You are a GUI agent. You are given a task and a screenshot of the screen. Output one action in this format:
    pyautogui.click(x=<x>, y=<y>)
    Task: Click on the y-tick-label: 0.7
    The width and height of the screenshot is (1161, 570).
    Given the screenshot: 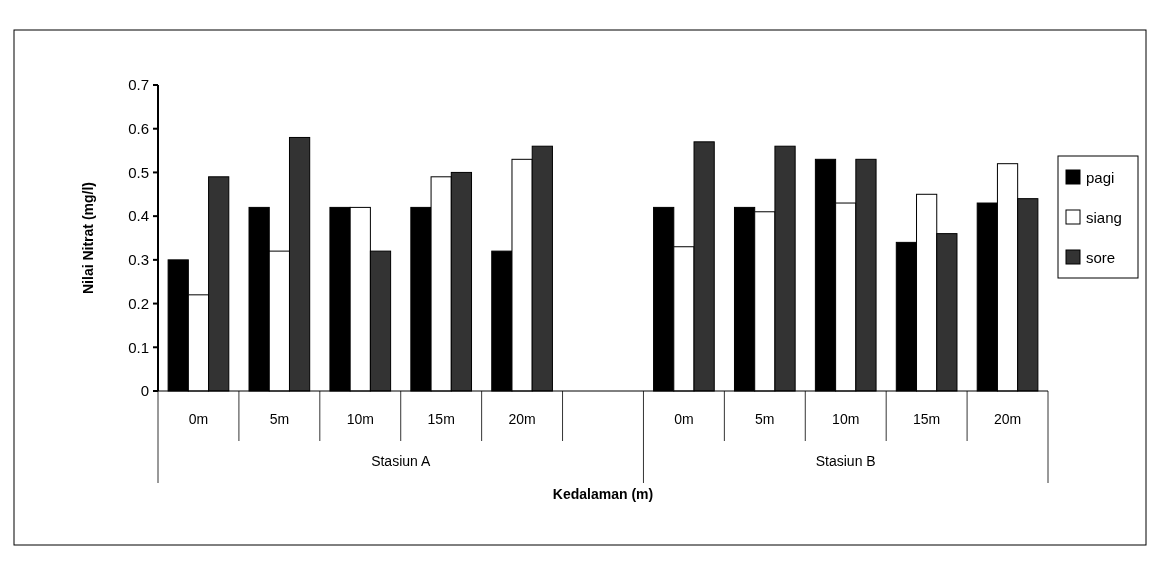 What is the action you would take?
    pyautogui.click(x=138, y=85)
    